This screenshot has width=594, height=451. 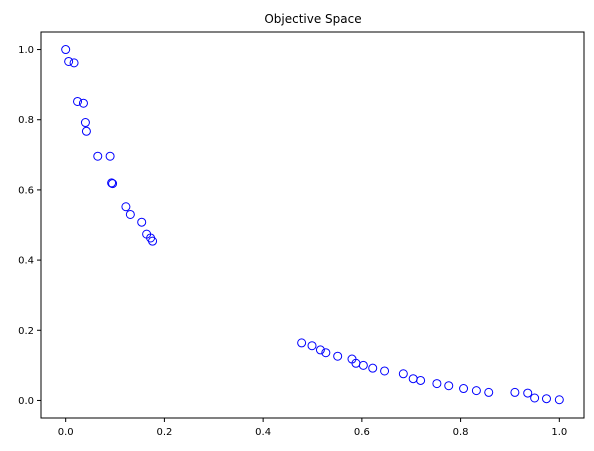 What do you see at coordinates (26, 401) in the screenshot?
I see `y-tick-label-0: 0.0` at bounding box center [26, 401].